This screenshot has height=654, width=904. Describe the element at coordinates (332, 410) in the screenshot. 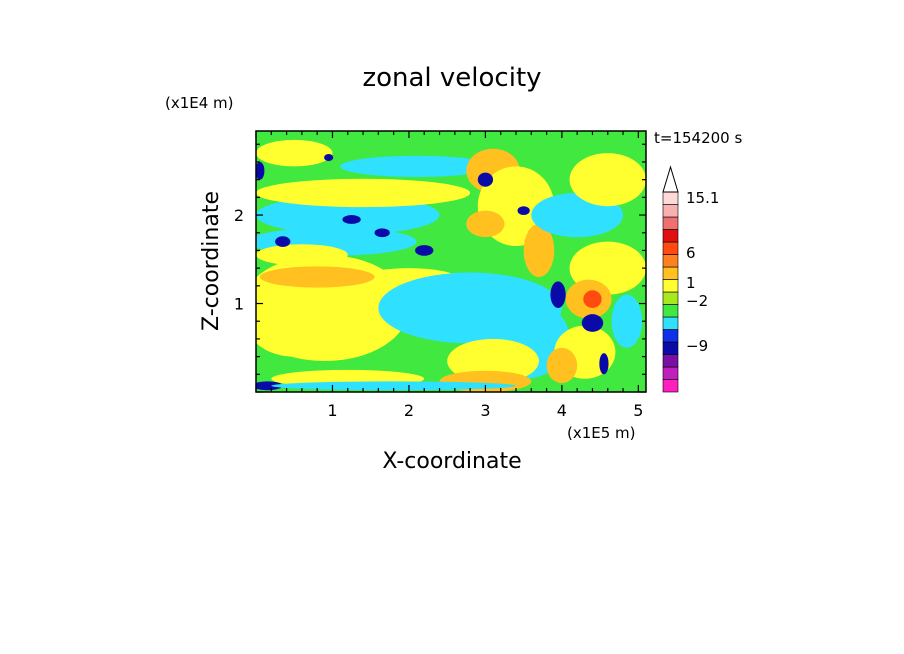

I see `x-tick-label-1: 1` at that location.